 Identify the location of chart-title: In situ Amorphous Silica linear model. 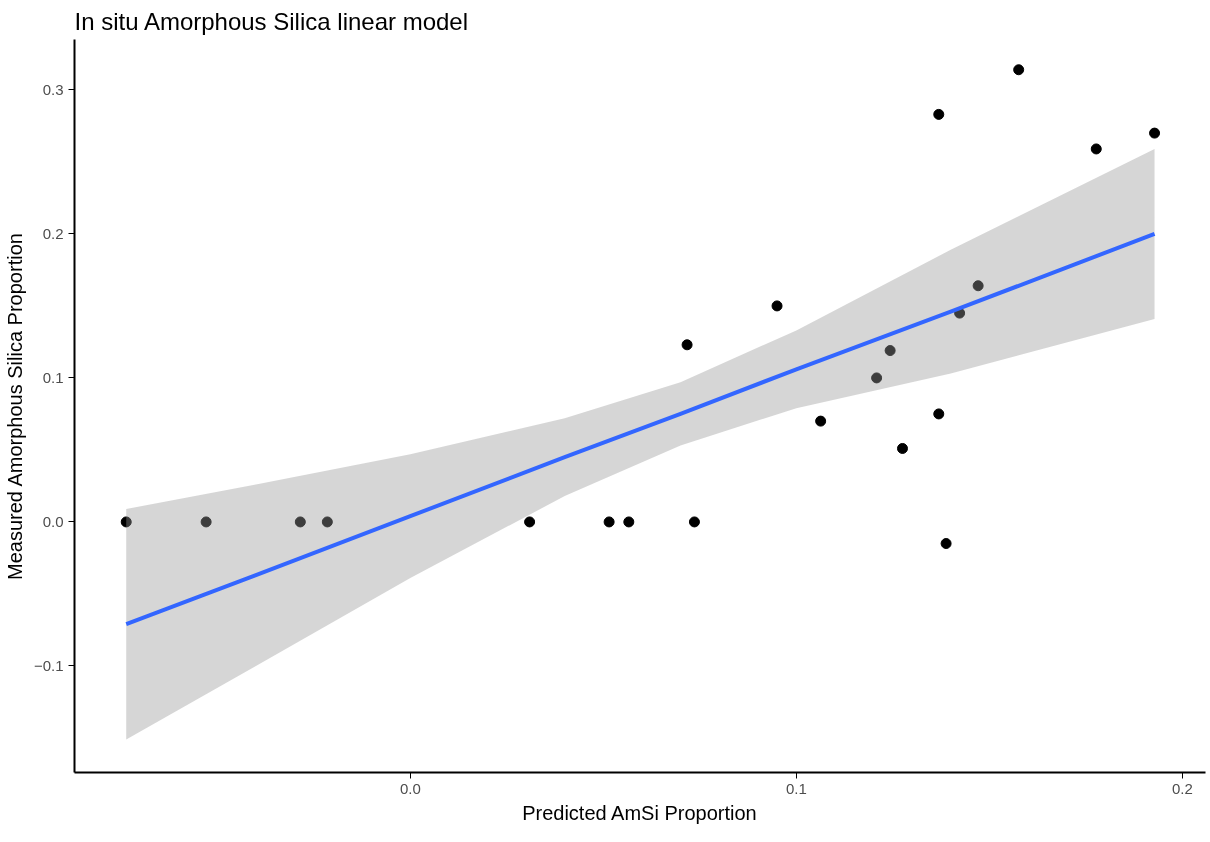
(271, 21).